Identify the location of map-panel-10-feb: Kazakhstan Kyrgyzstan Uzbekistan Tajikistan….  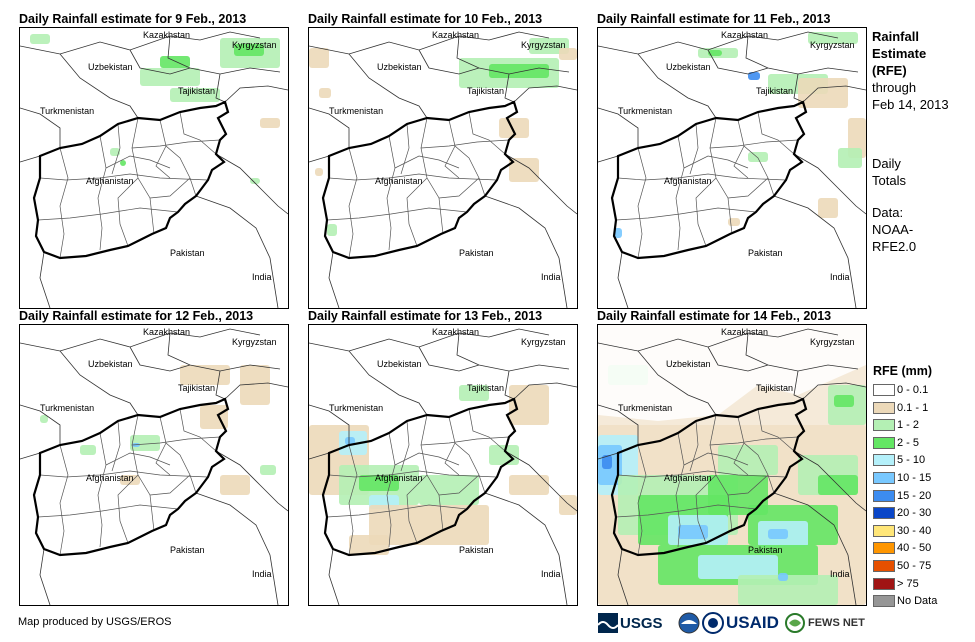
(443, 168).